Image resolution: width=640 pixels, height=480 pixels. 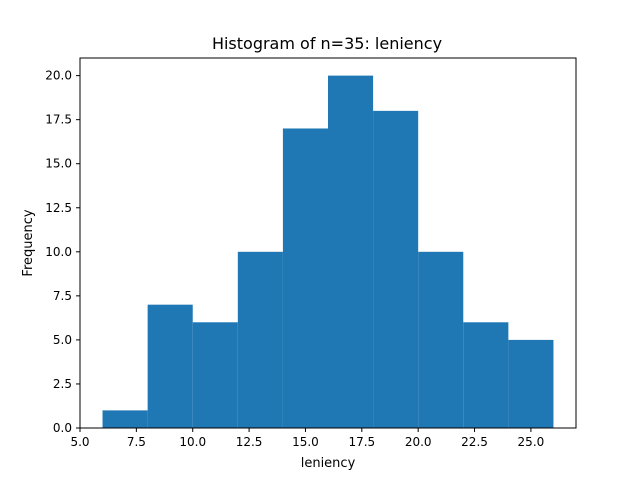 I want to click on y-tick-label: 2.5, so click(x=62, y=384).